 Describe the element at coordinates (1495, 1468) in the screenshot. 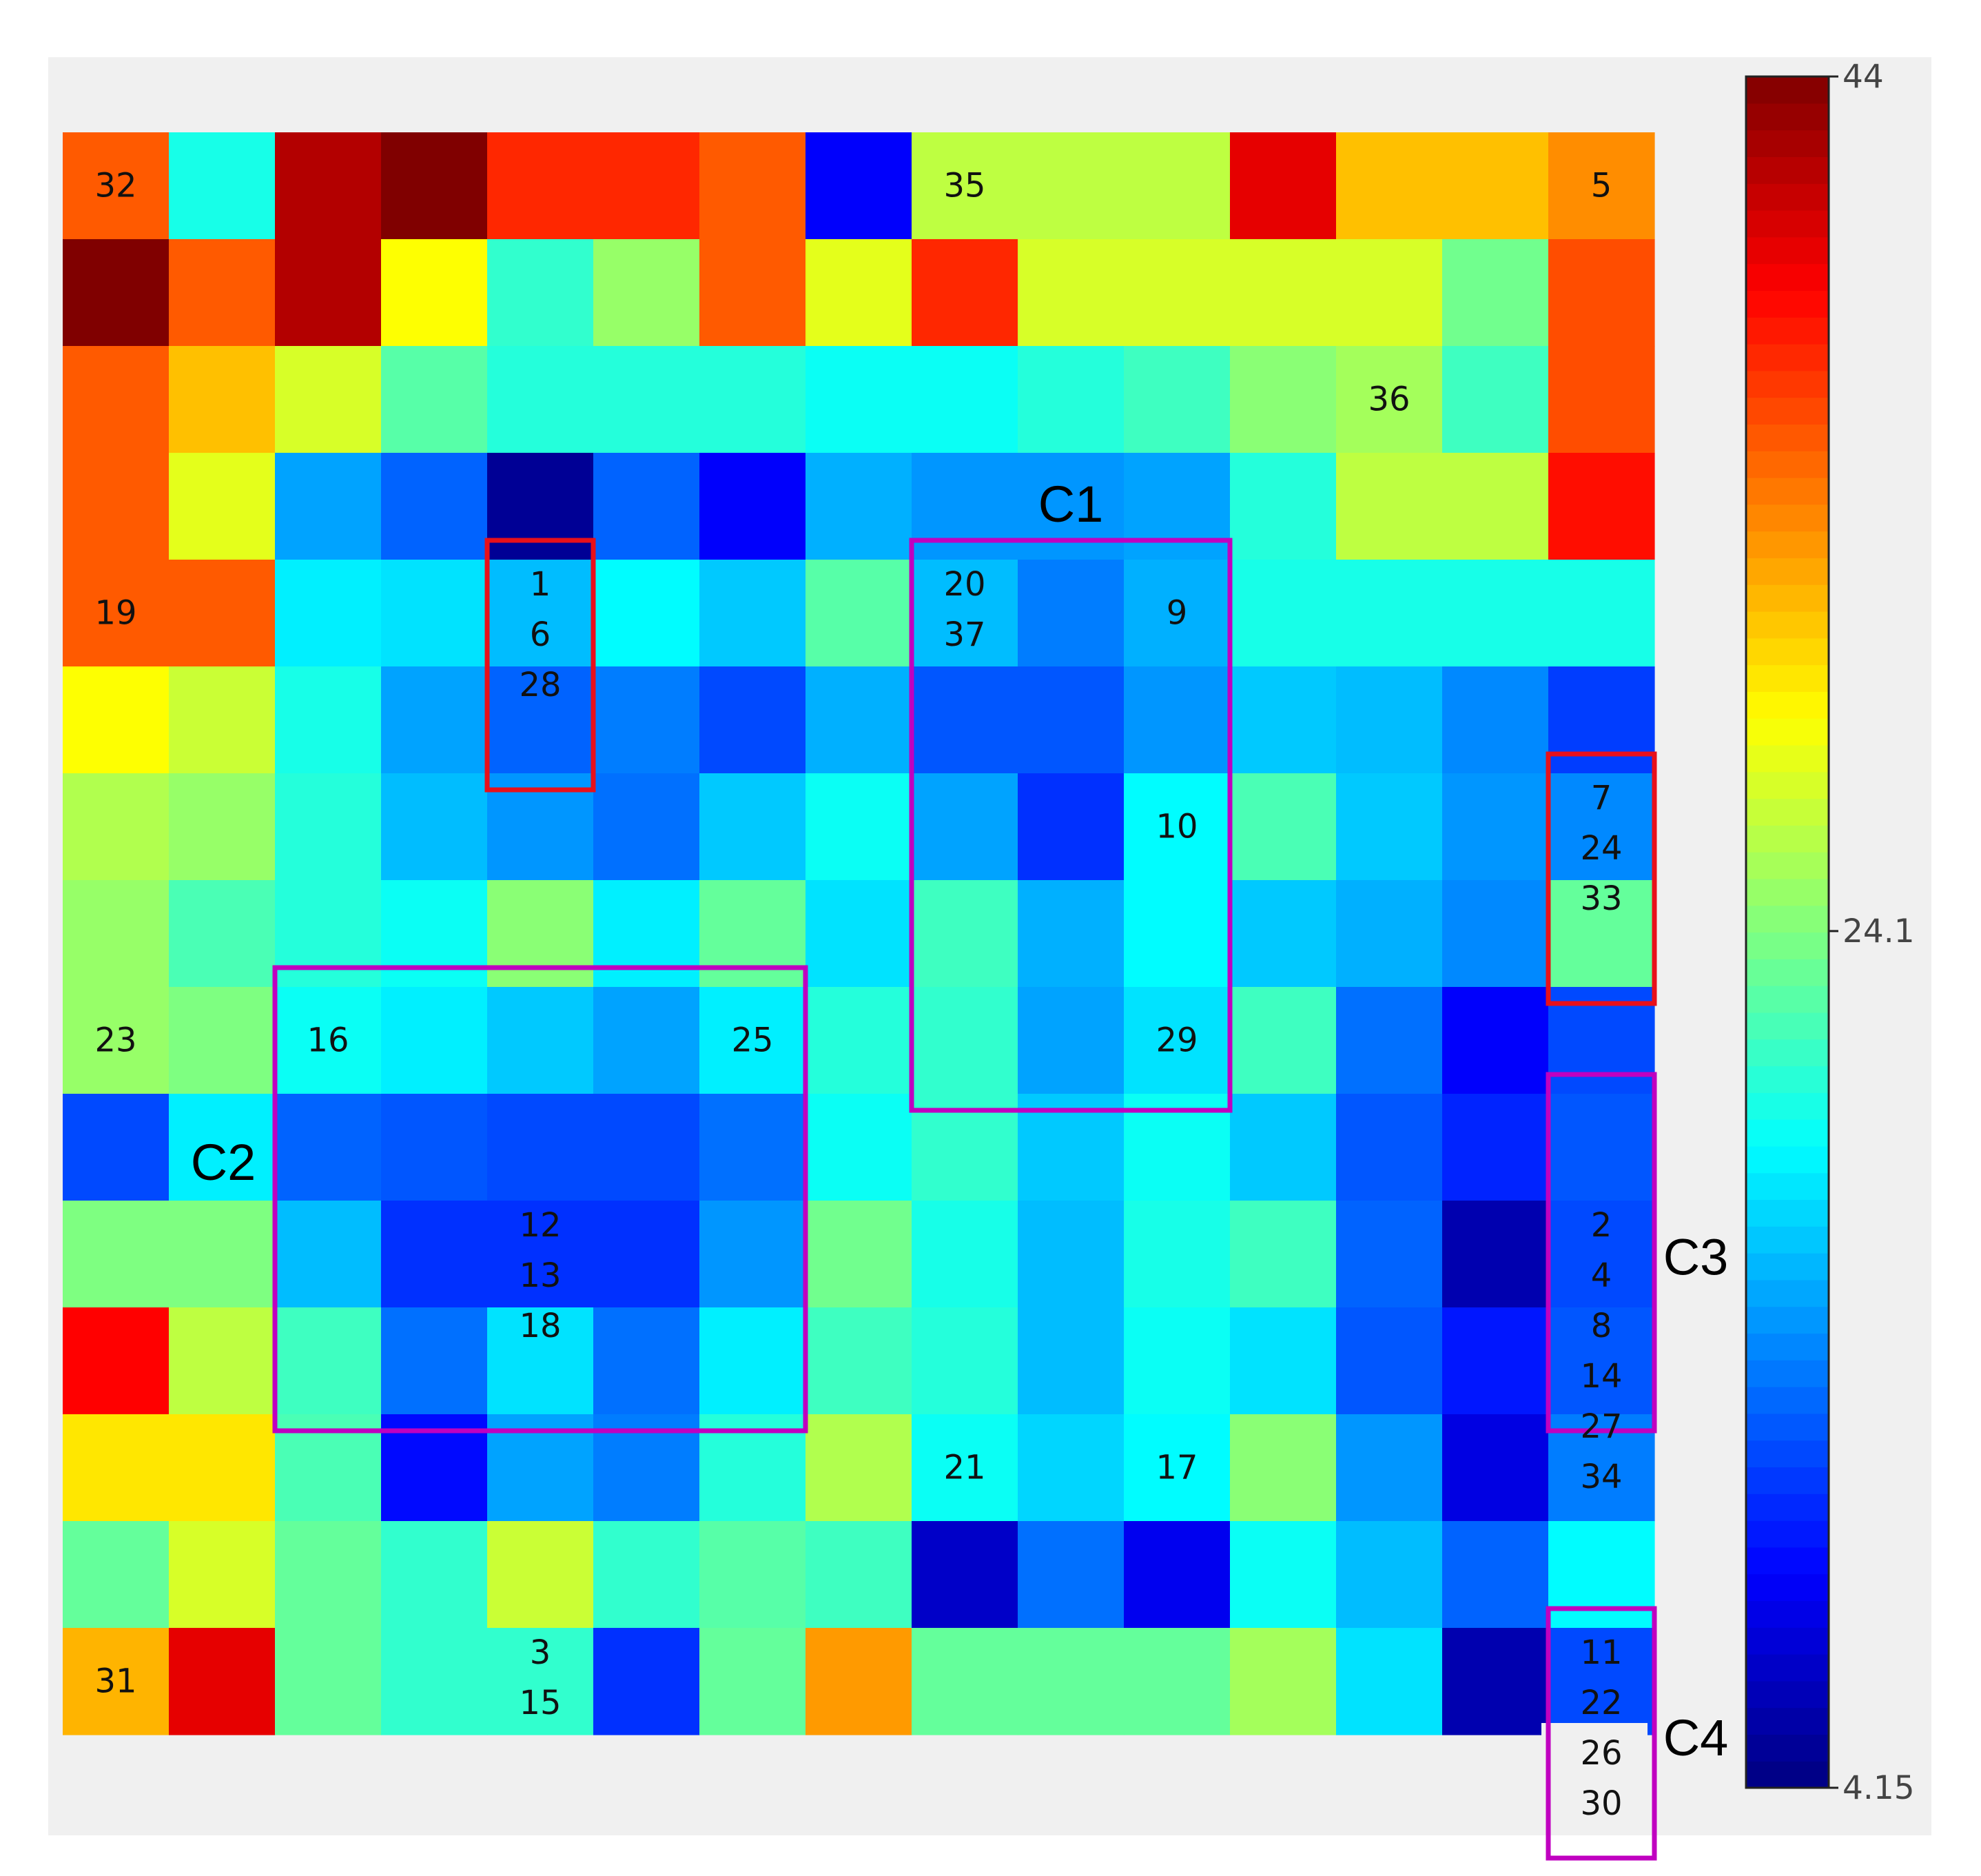

I see `heatmap-cell-r12-c13` at that location.